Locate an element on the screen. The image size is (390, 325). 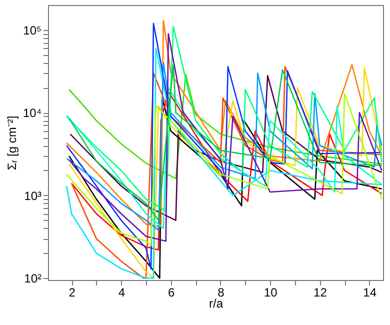
x-tick-label: 2 is located at coordinates (72, 293).